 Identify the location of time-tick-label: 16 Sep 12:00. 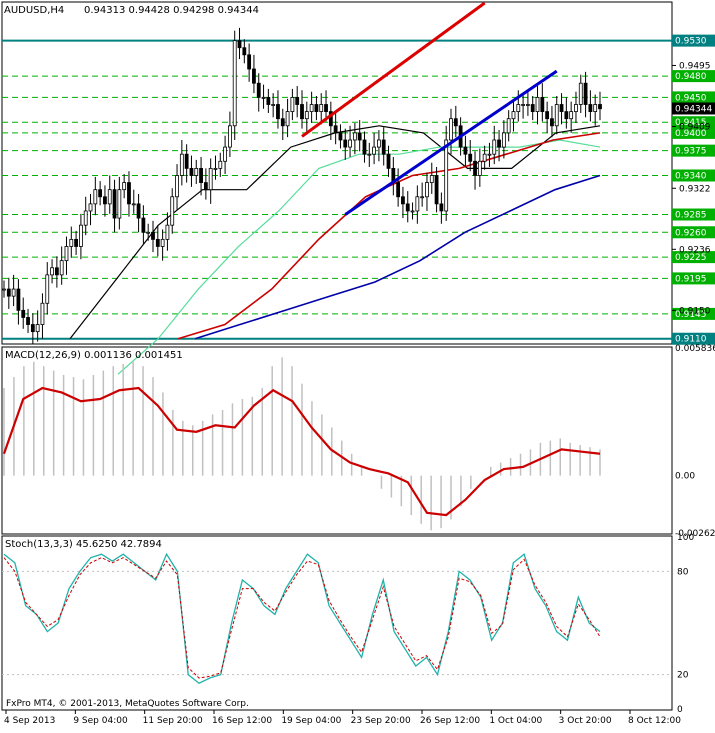
(242, 721).